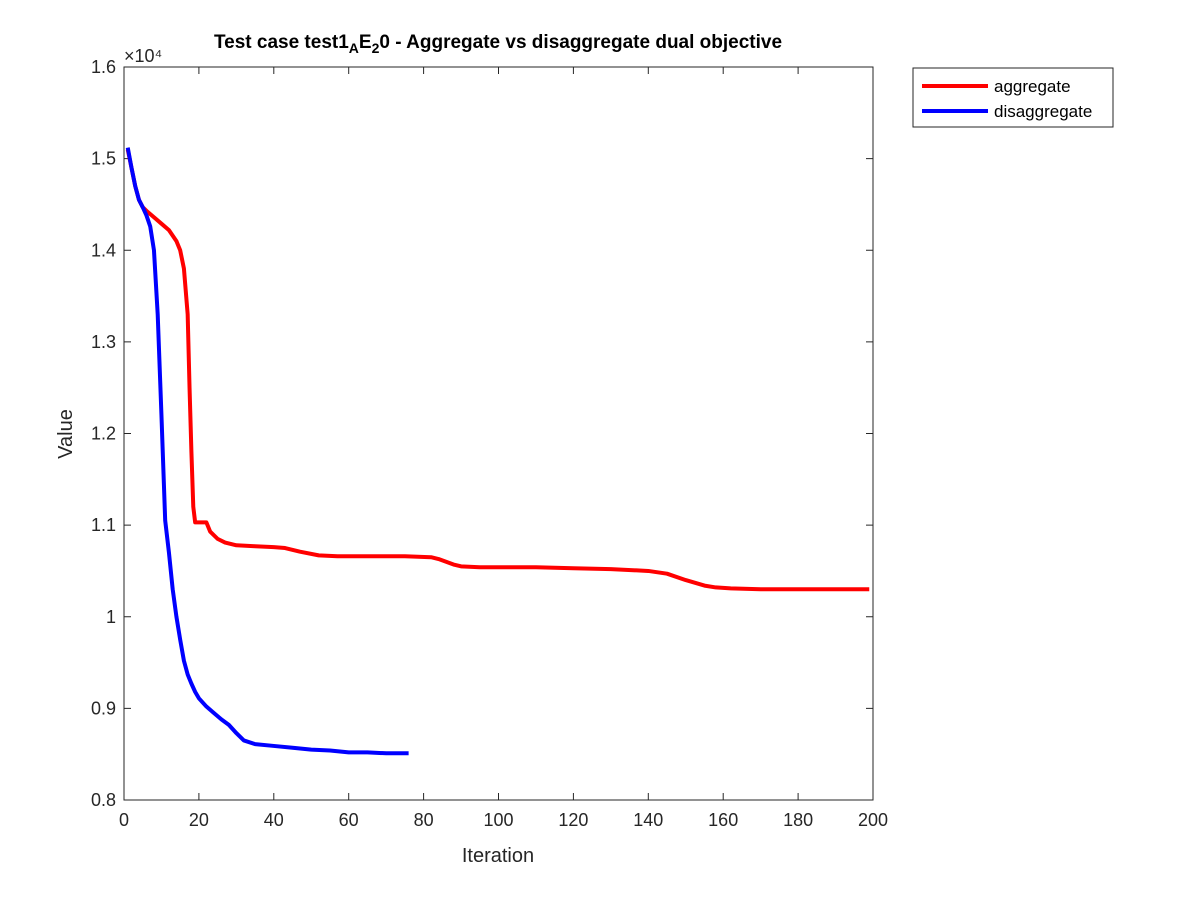 The width and height of the screenshot is (1200, 900). Describe the element at coordinates (498, 856) in the screenshot. I see `x-axis-label: Iteration` at that location.